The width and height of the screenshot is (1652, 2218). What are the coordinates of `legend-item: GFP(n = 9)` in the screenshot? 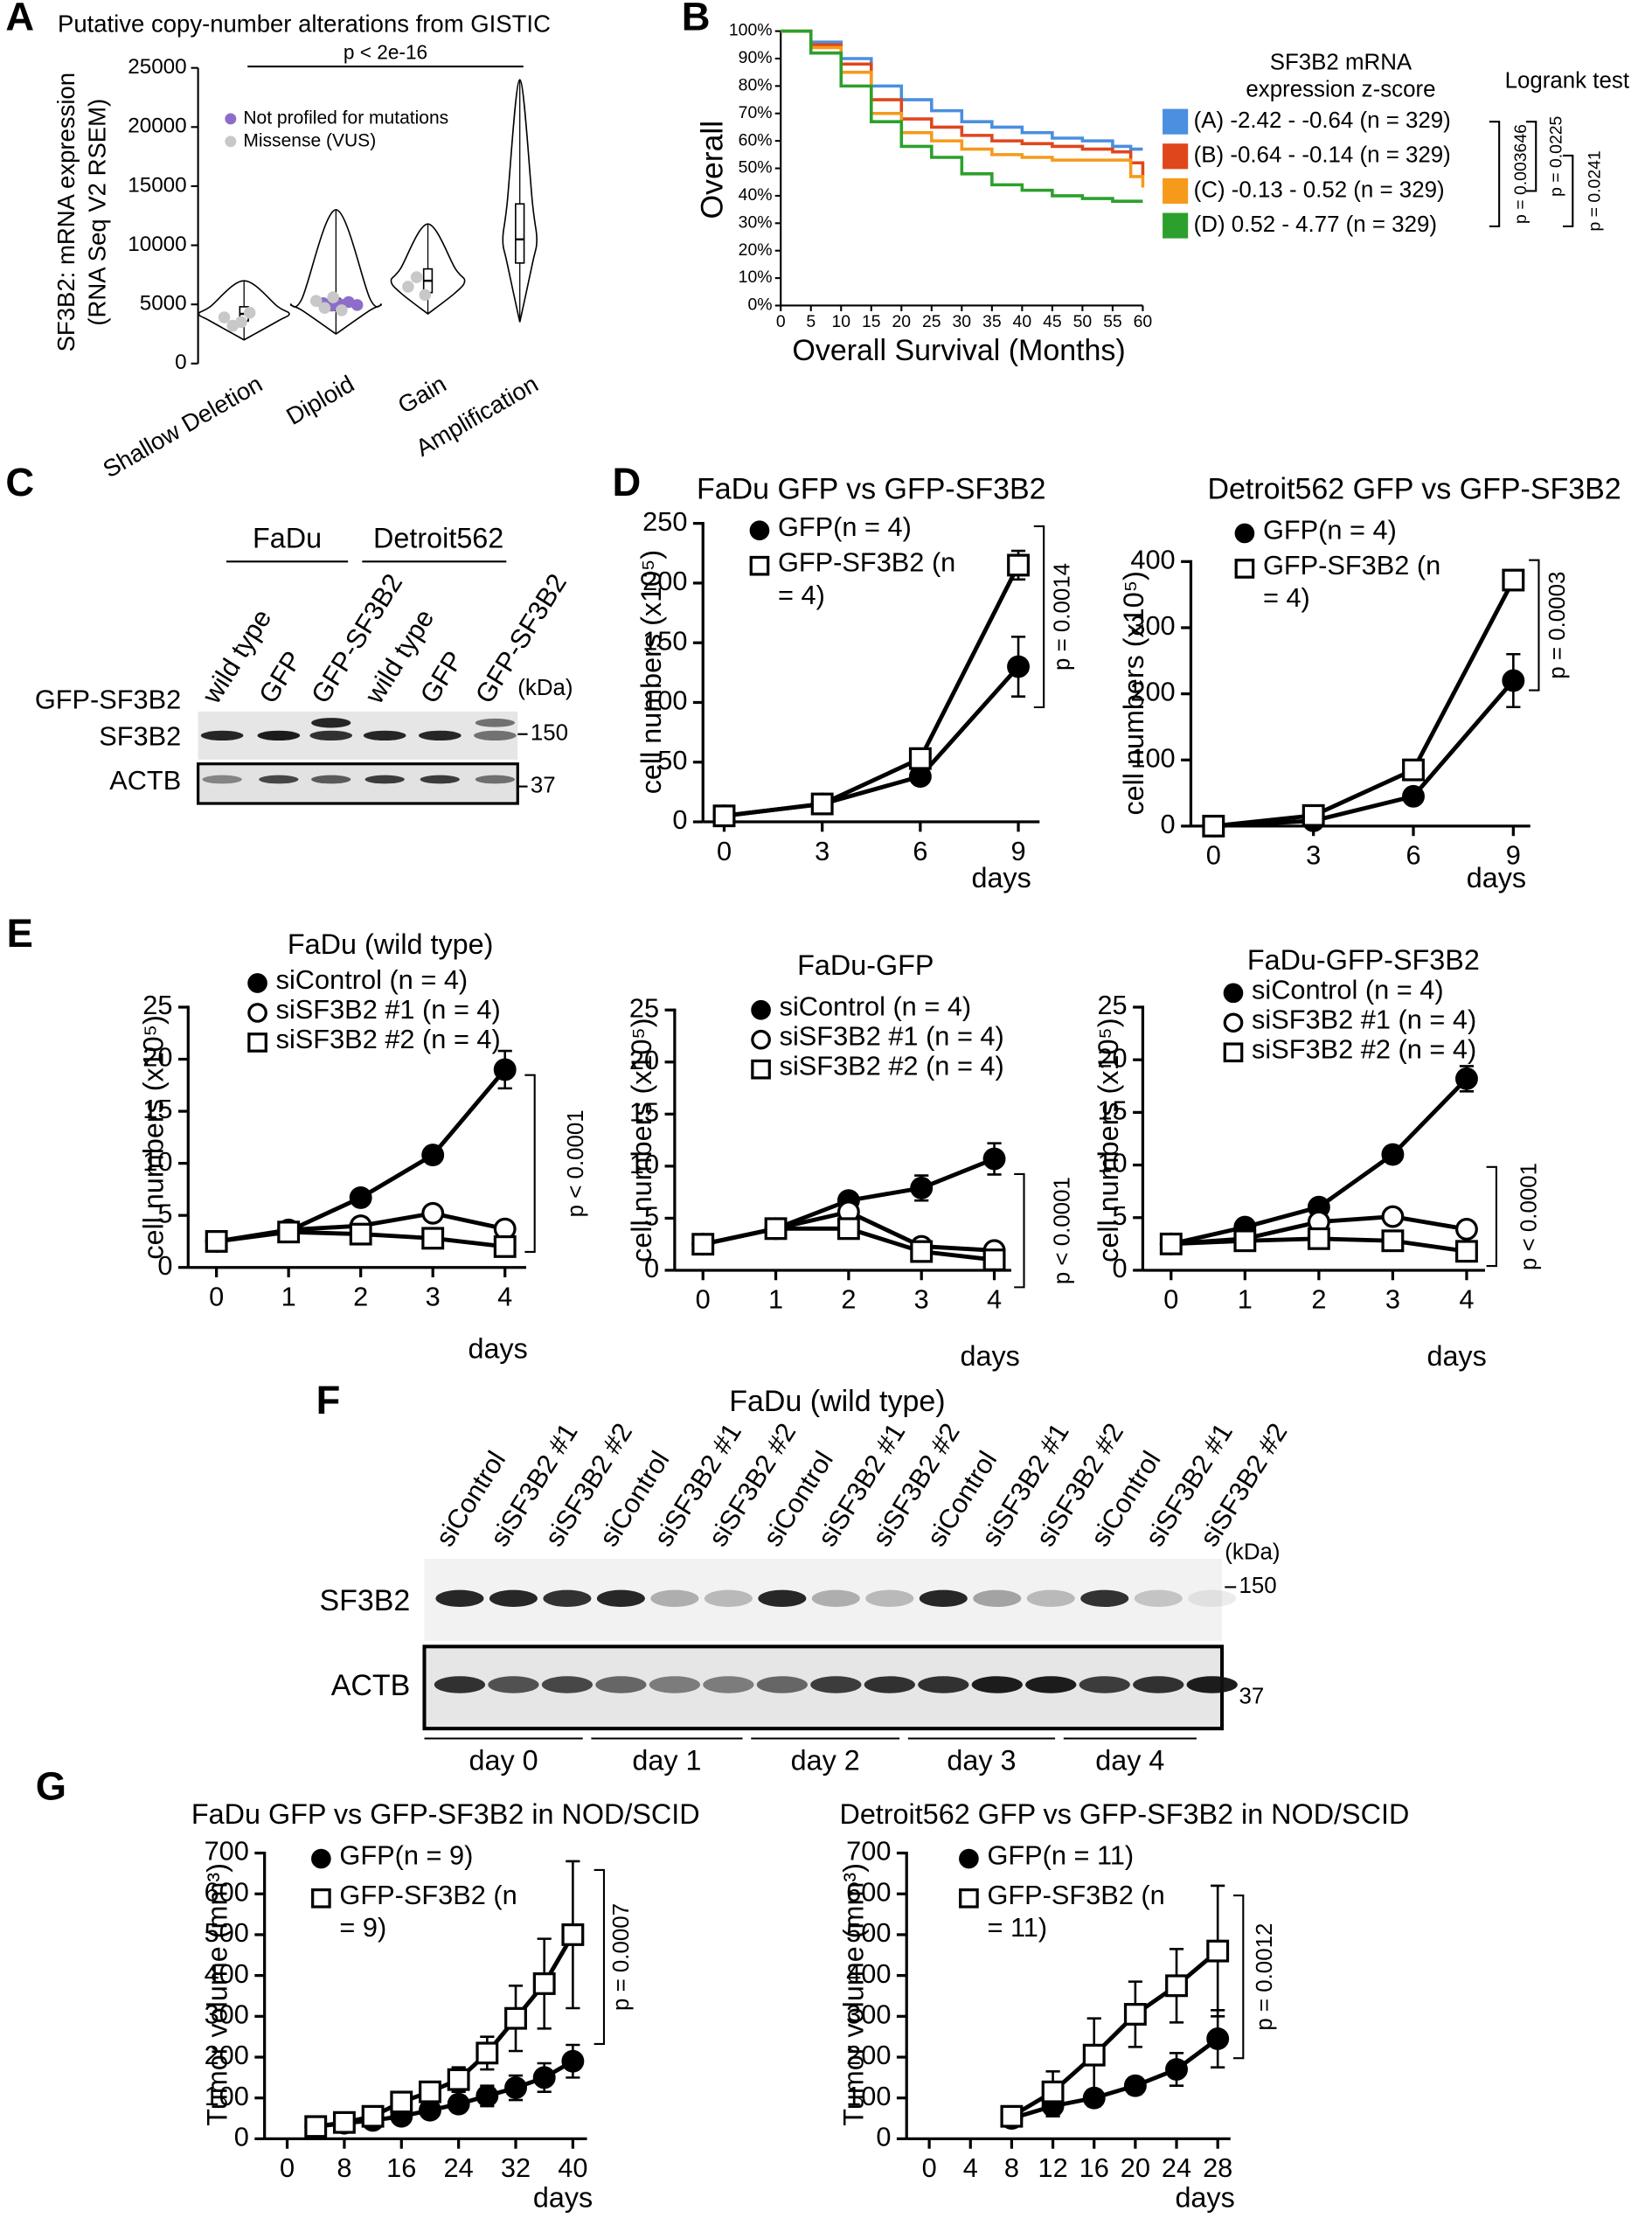 It's located at (407, 1856).